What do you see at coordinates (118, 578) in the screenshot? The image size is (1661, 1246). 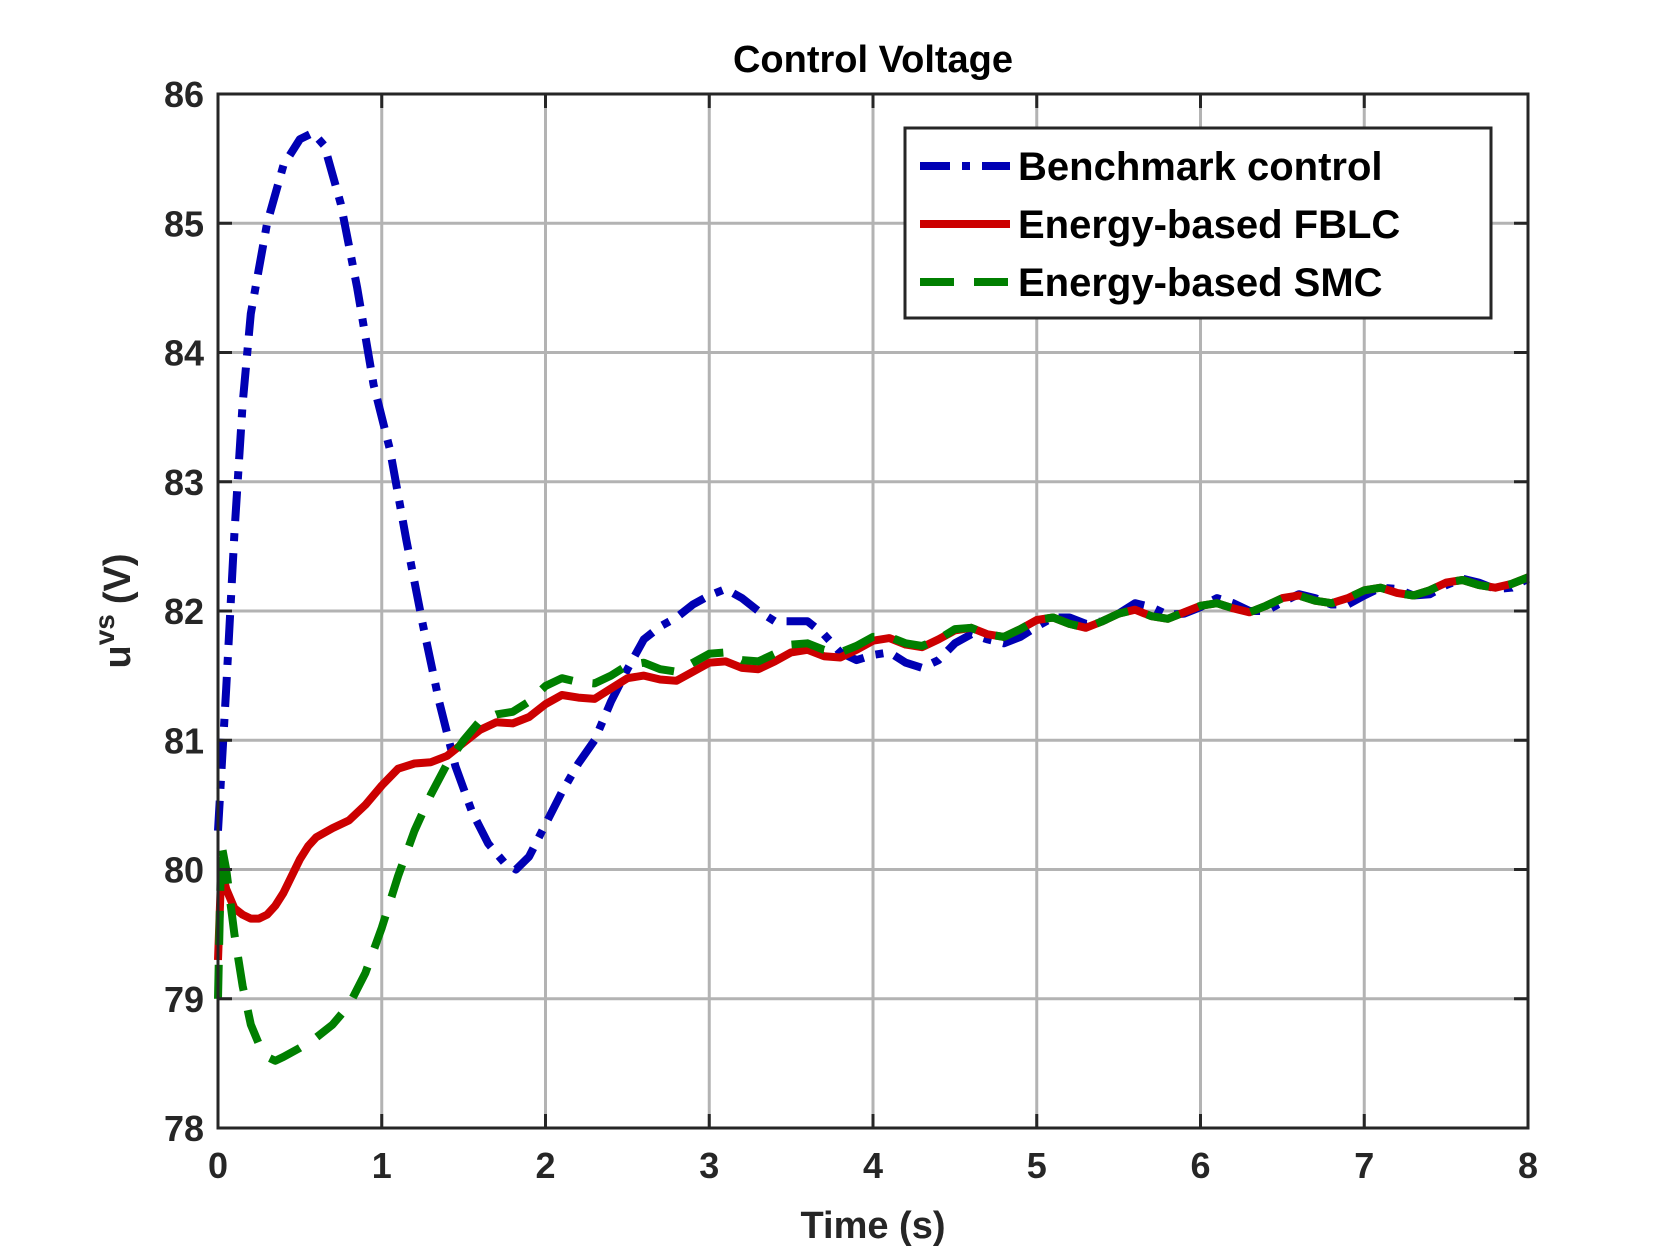 I see `y-axis-label-unit: (V)` at bounding box center [118, 578].